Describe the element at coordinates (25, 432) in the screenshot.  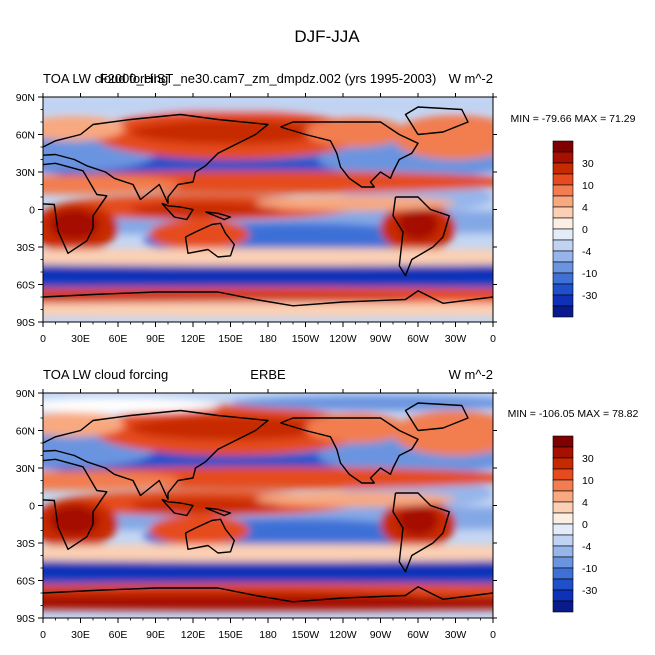
I see `y-tick-label: 60N` at that location.